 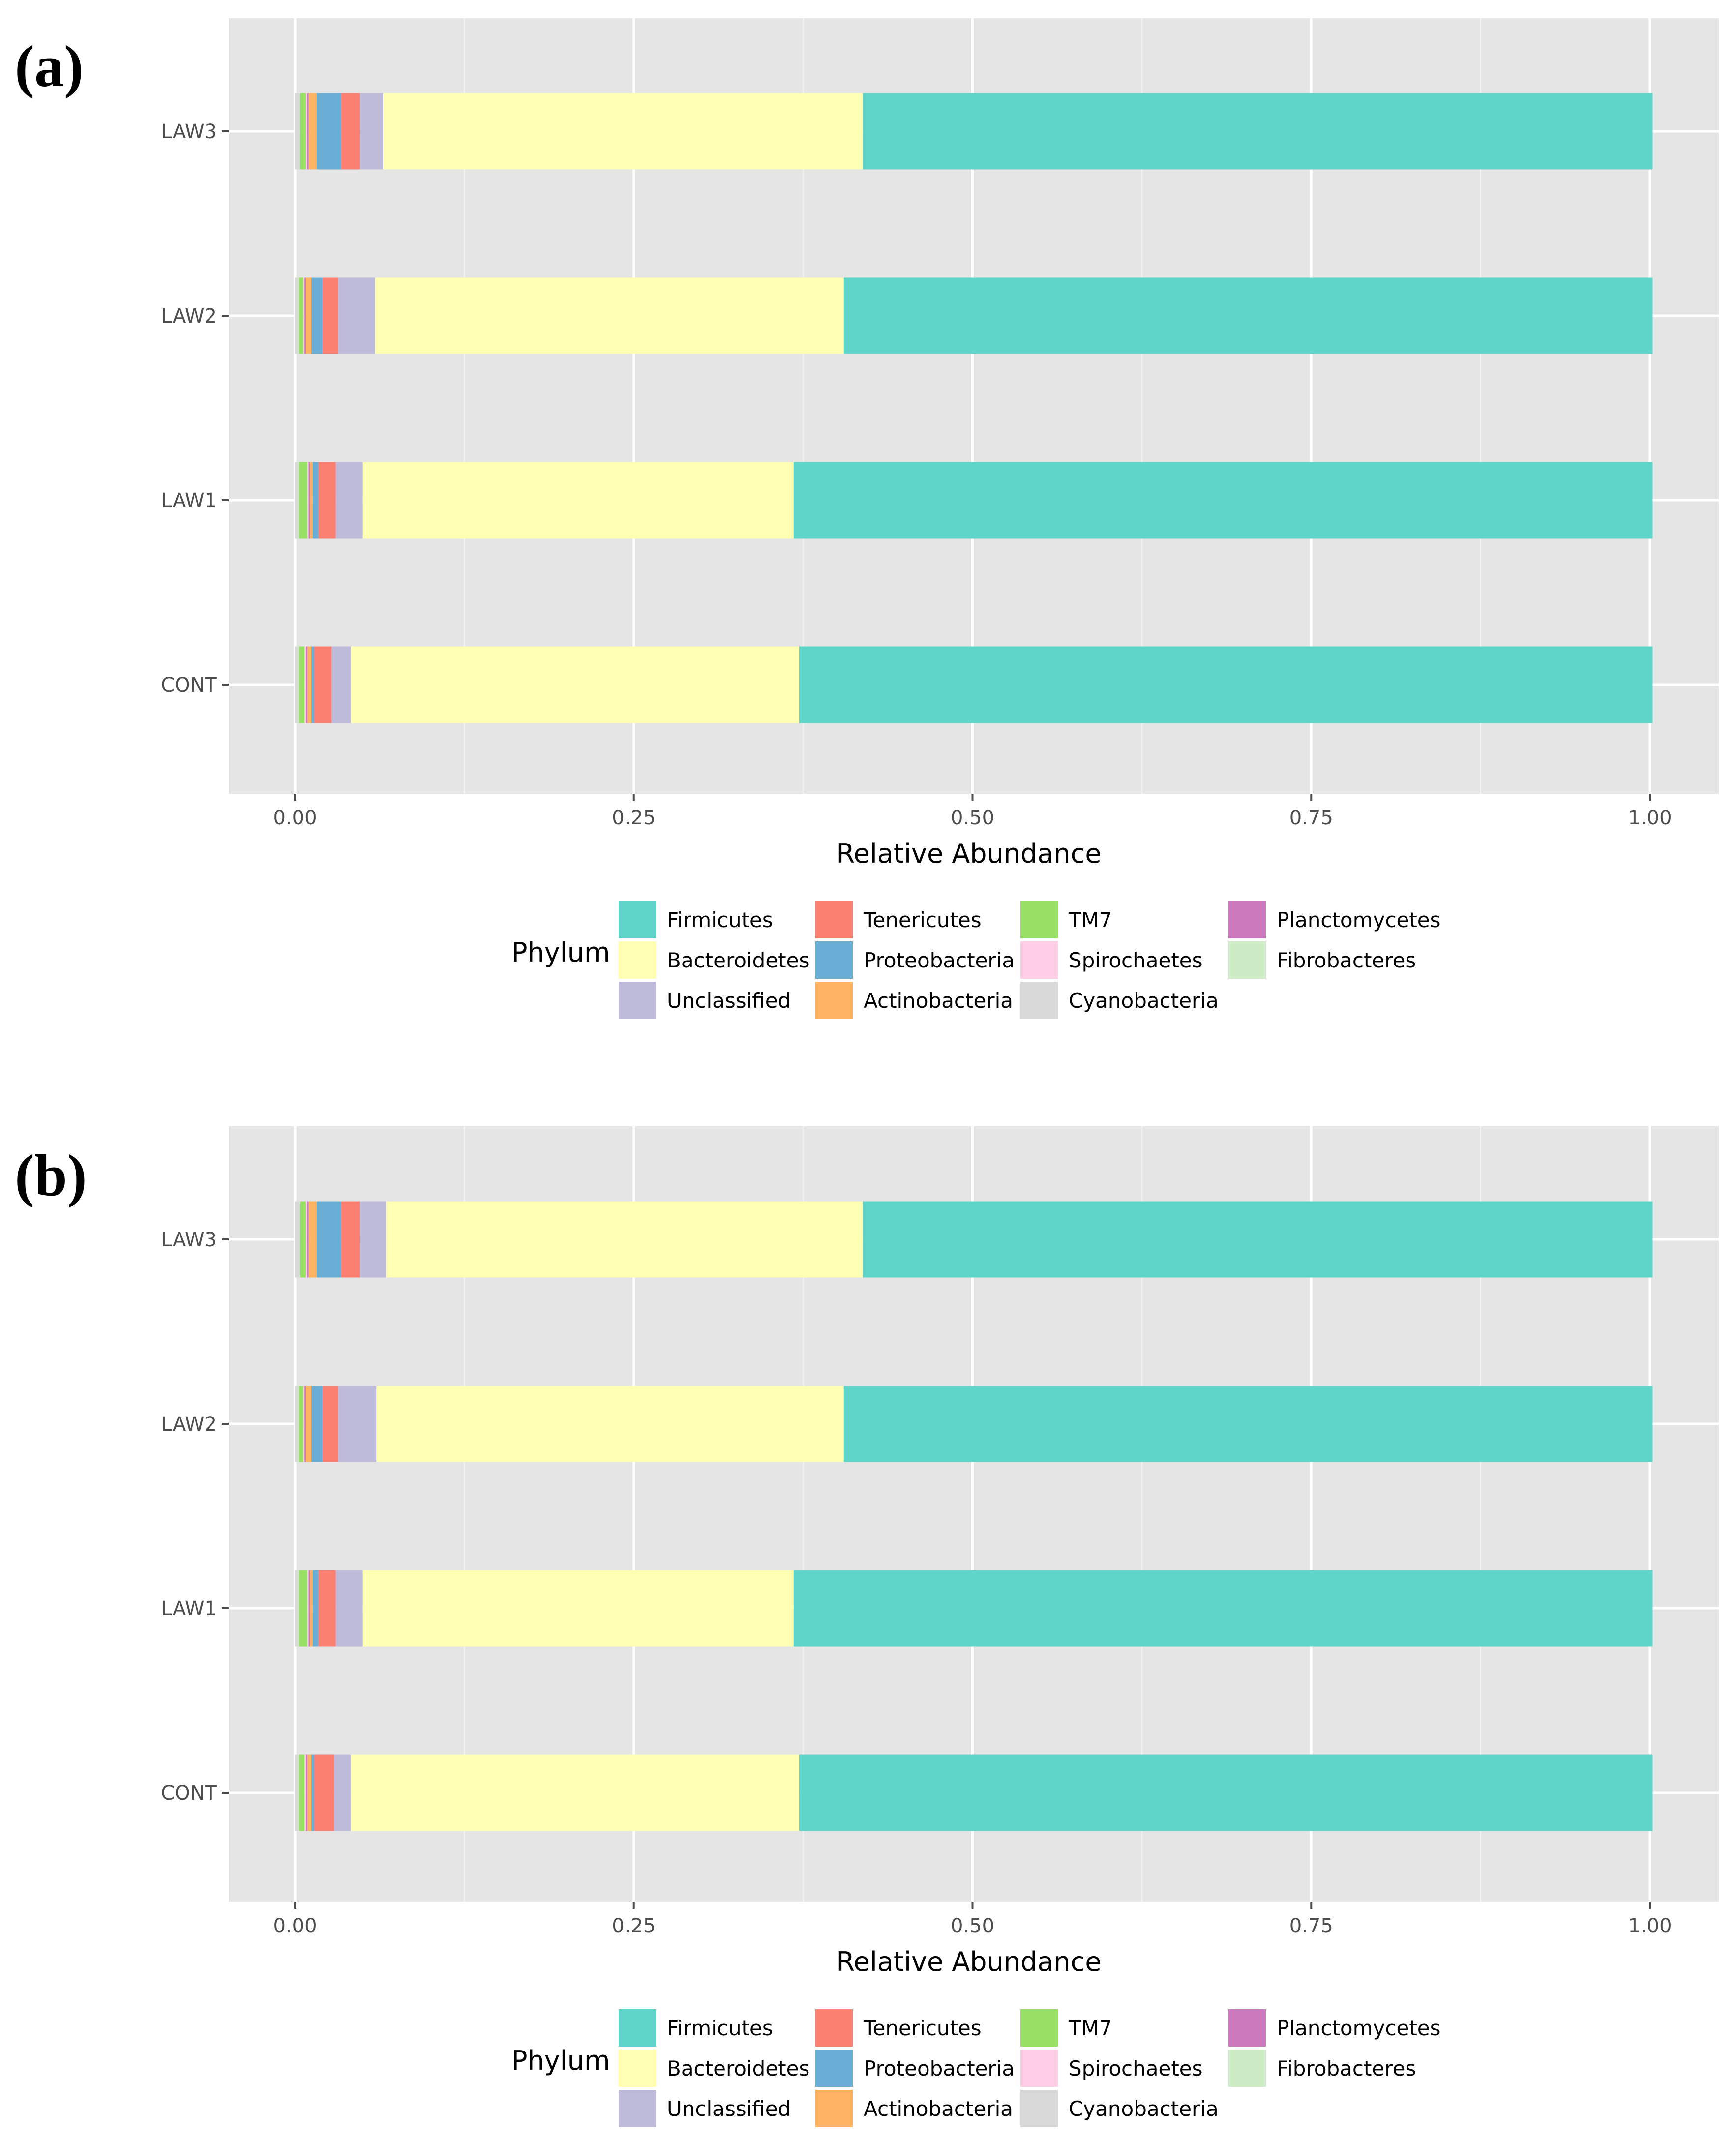 What do you see at coordinates (609, 315) in the screenshot?
I see `bar-segment-law2-bacteroidetes` at bounding box center [609, 315].